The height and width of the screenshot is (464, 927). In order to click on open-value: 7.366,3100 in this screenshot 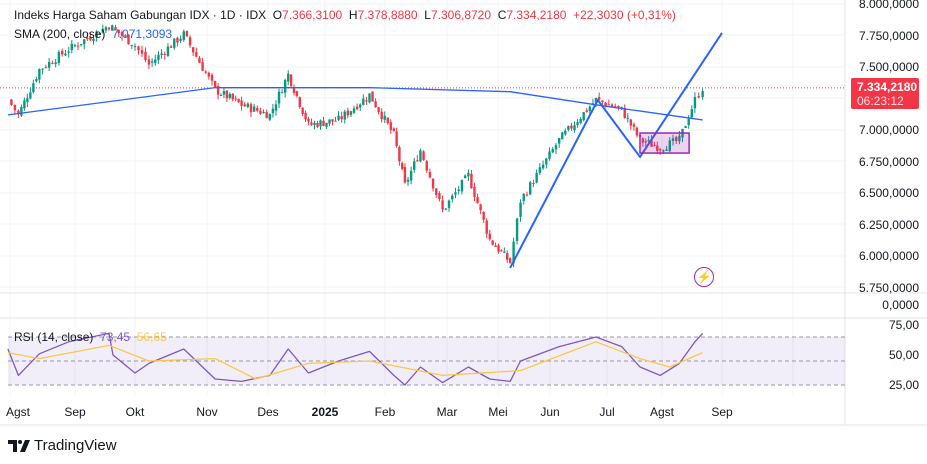, I will do `click(312, 15)`.